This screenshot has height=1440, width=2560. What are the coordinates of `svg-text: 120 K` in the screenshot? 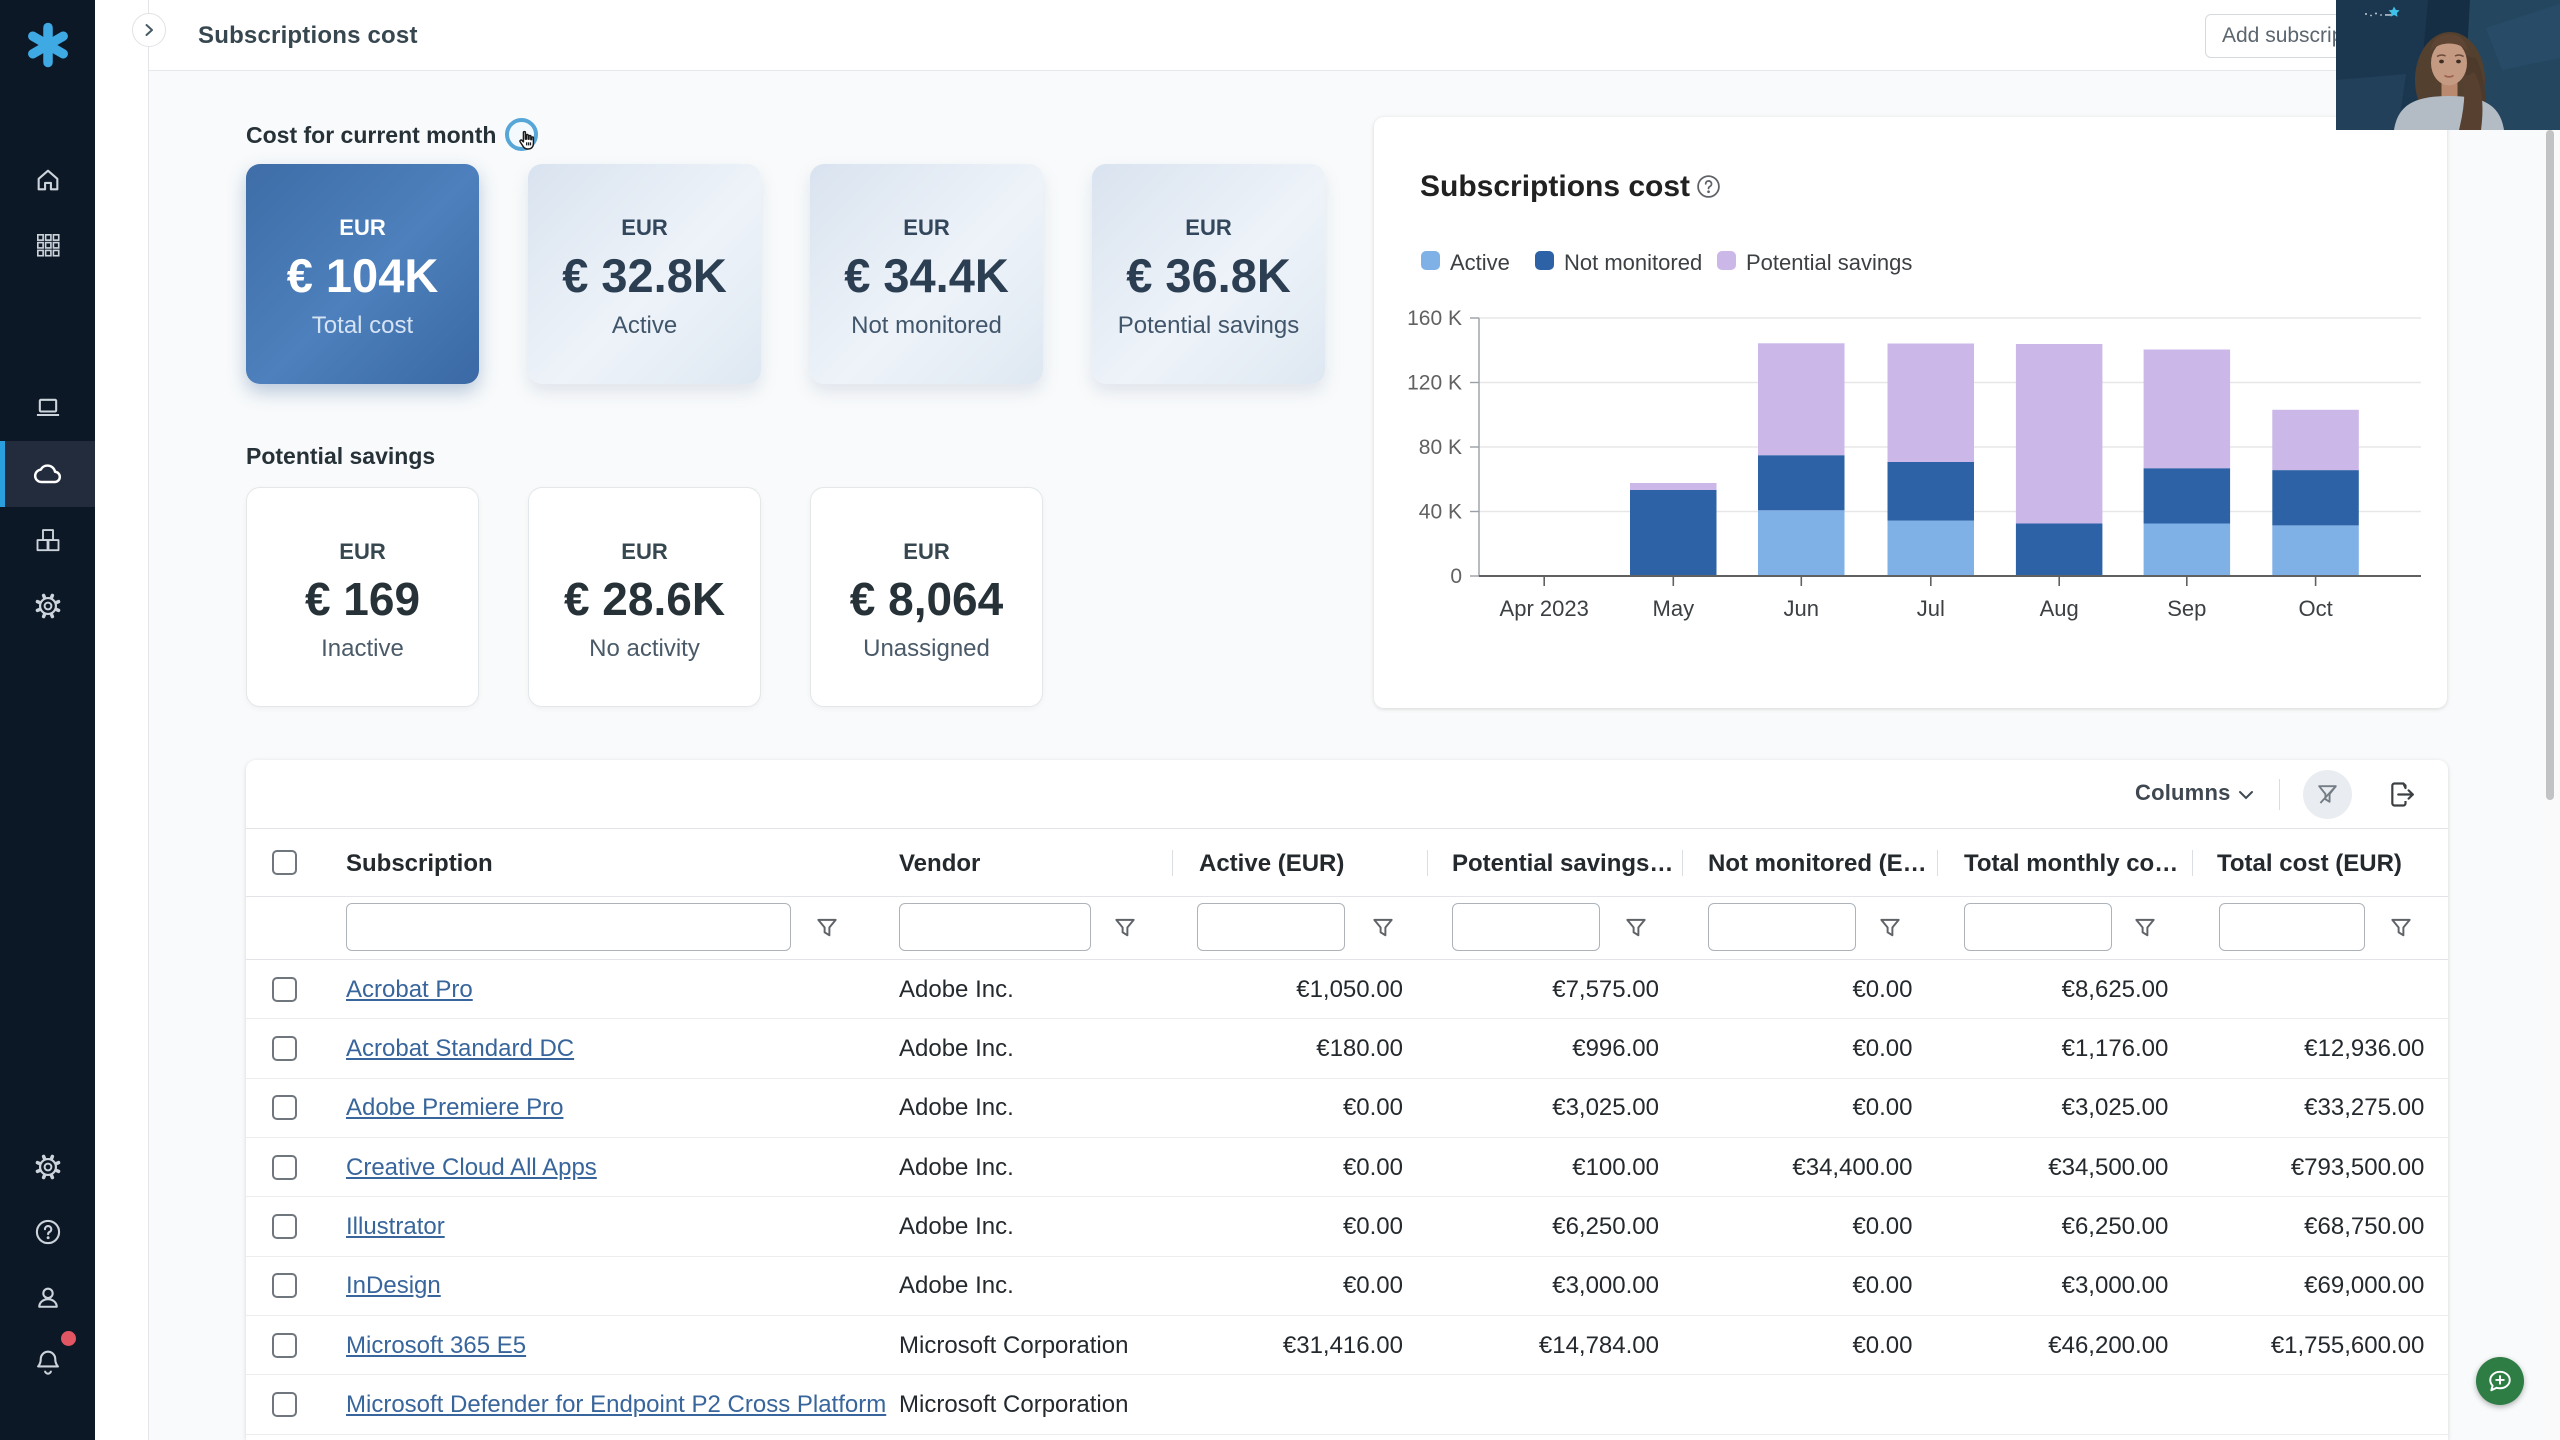 It's located at (1434, 383).